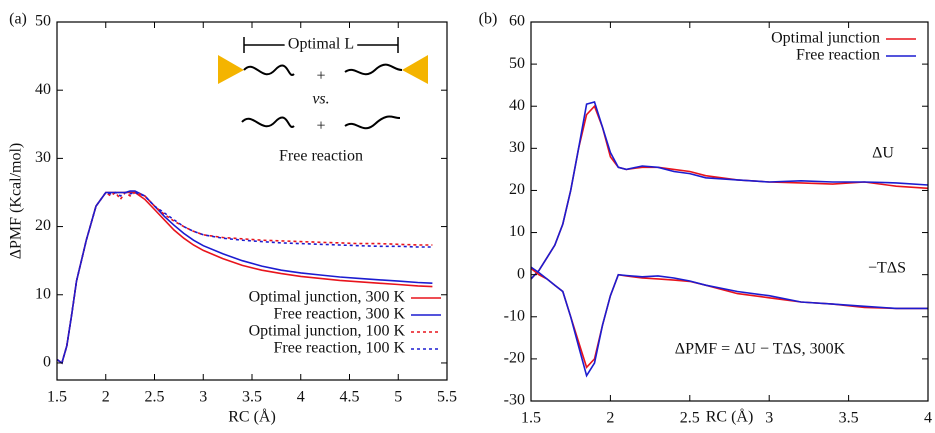 The height and width of the screenshot is (433, 935). What do you see at coordinates (327, 297) in the screenshot?
I see `legend-label: Optimal junction, 300 K` at bounding box center [327, 297].